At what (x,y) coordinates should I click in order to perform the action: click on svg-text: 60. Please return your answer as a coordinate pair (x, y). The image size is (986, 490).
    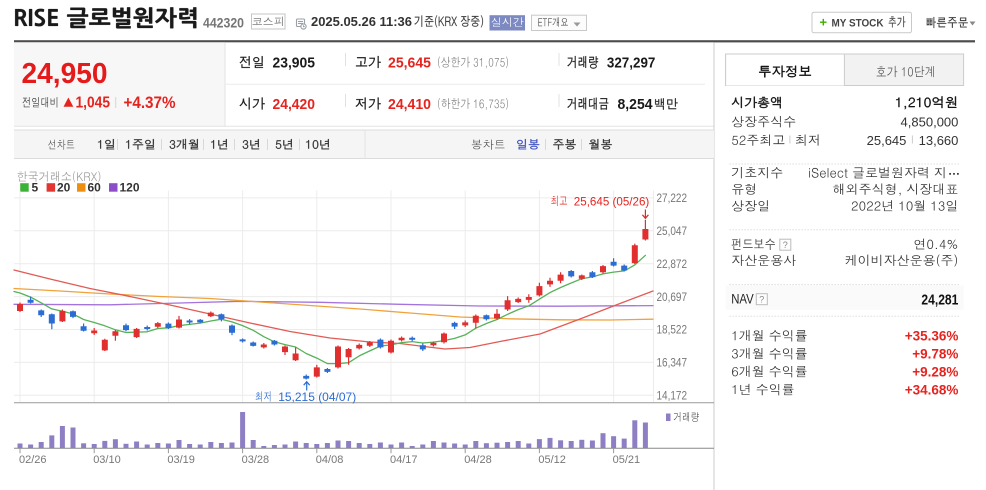
    Looking at the image, I should click on (95, 188).